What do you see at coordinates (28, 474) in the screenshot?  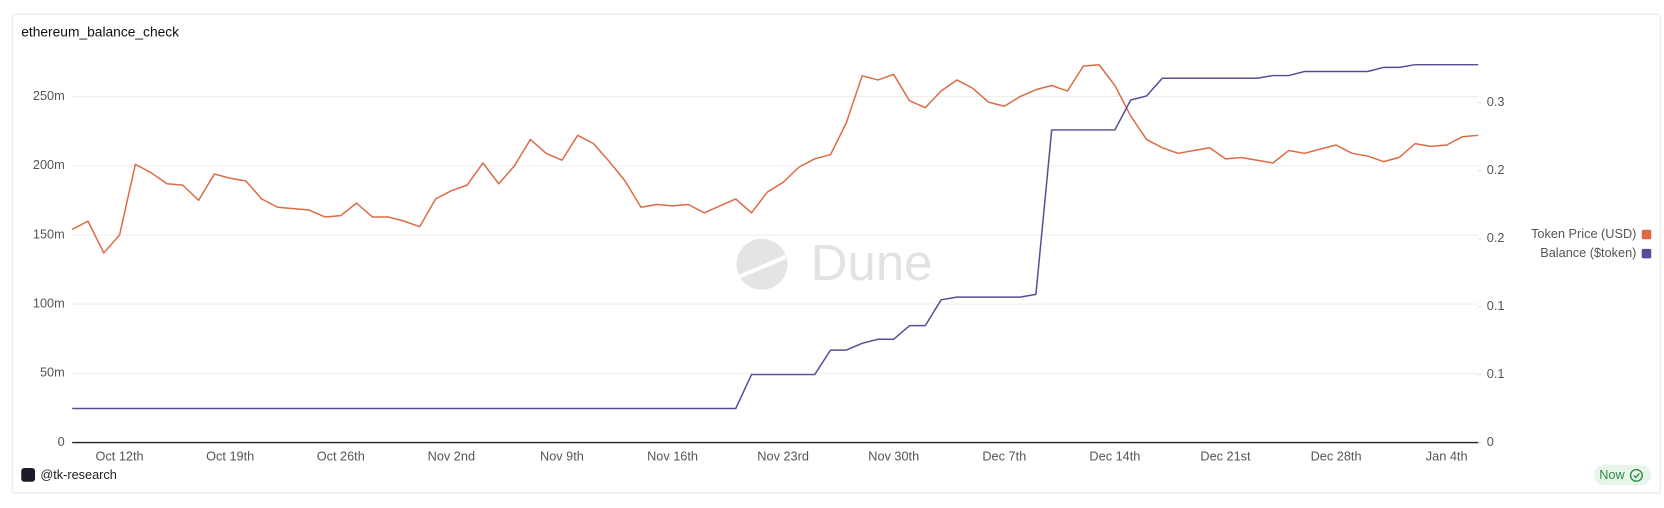 I see `author-icon` at bounding box center [28, 474].